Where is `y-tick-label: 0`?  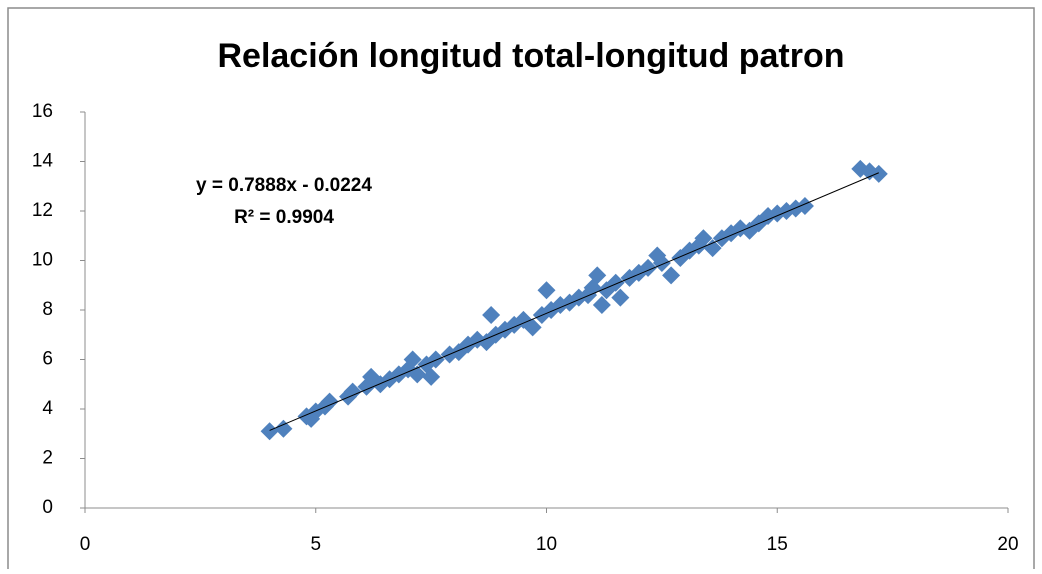
y-tick-label: 0 is located at coordinates (47, 507).